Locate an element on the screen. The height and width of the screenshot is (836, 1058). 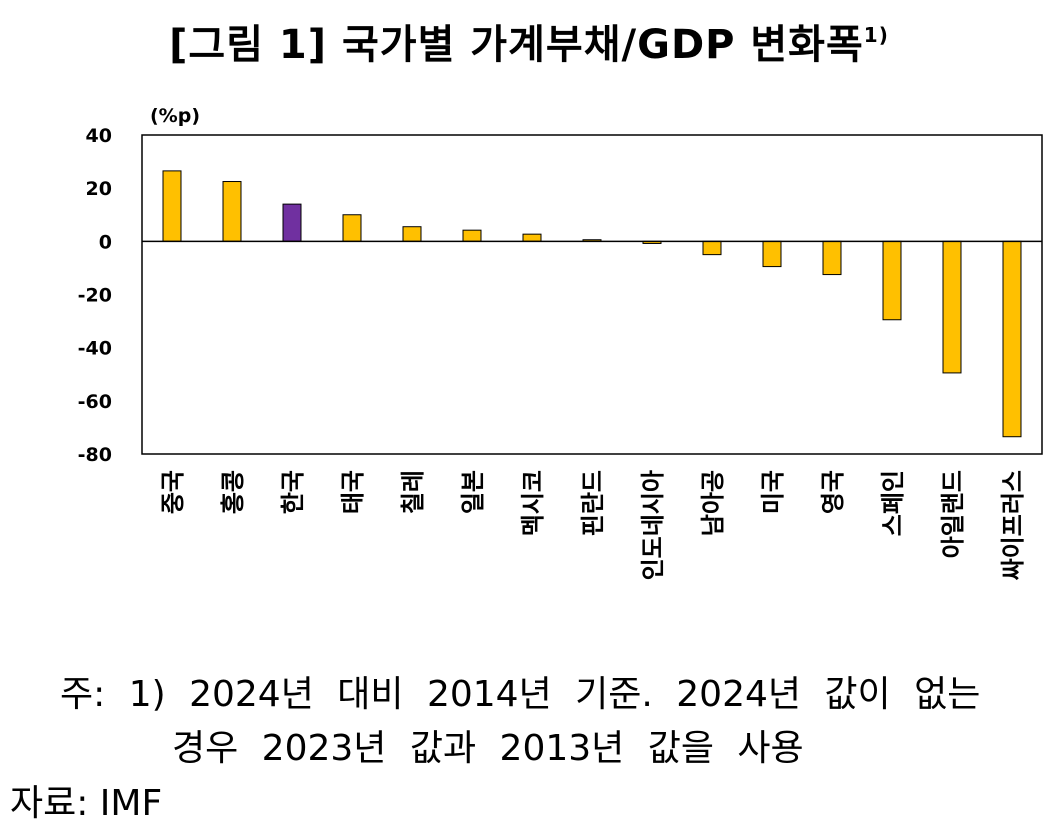
footnote-line-1: 주: 1) 2024년 대비 2014년 기준. 2024년 값이 없는 is located at coordinates (520, 694).